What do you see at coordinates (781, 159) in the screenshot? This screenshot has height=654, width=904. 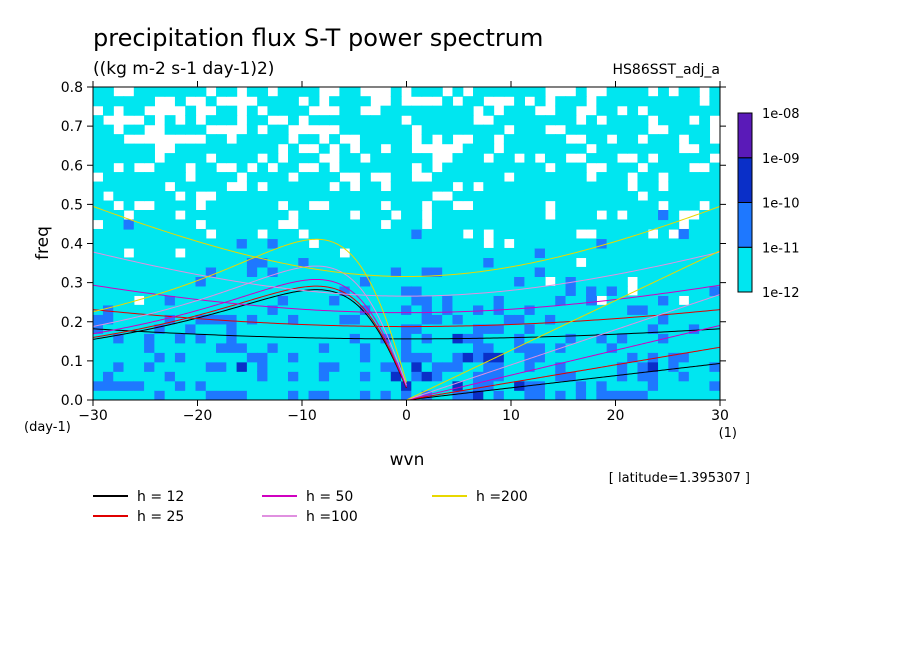 I see `colorbar-label: 1e-09` at bounding box center [781, 159].